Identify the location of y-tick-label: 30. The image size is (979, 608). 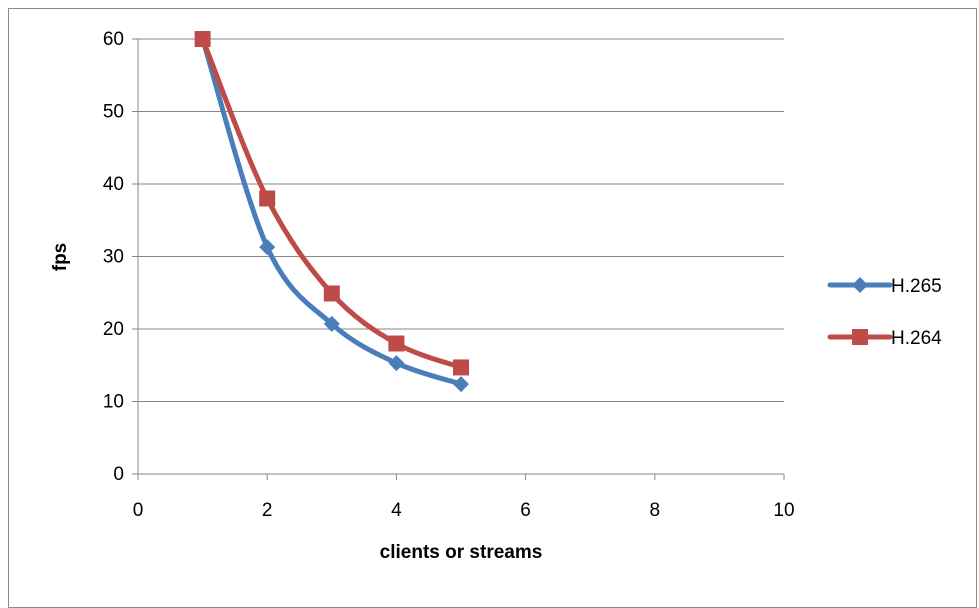
(113, 257).